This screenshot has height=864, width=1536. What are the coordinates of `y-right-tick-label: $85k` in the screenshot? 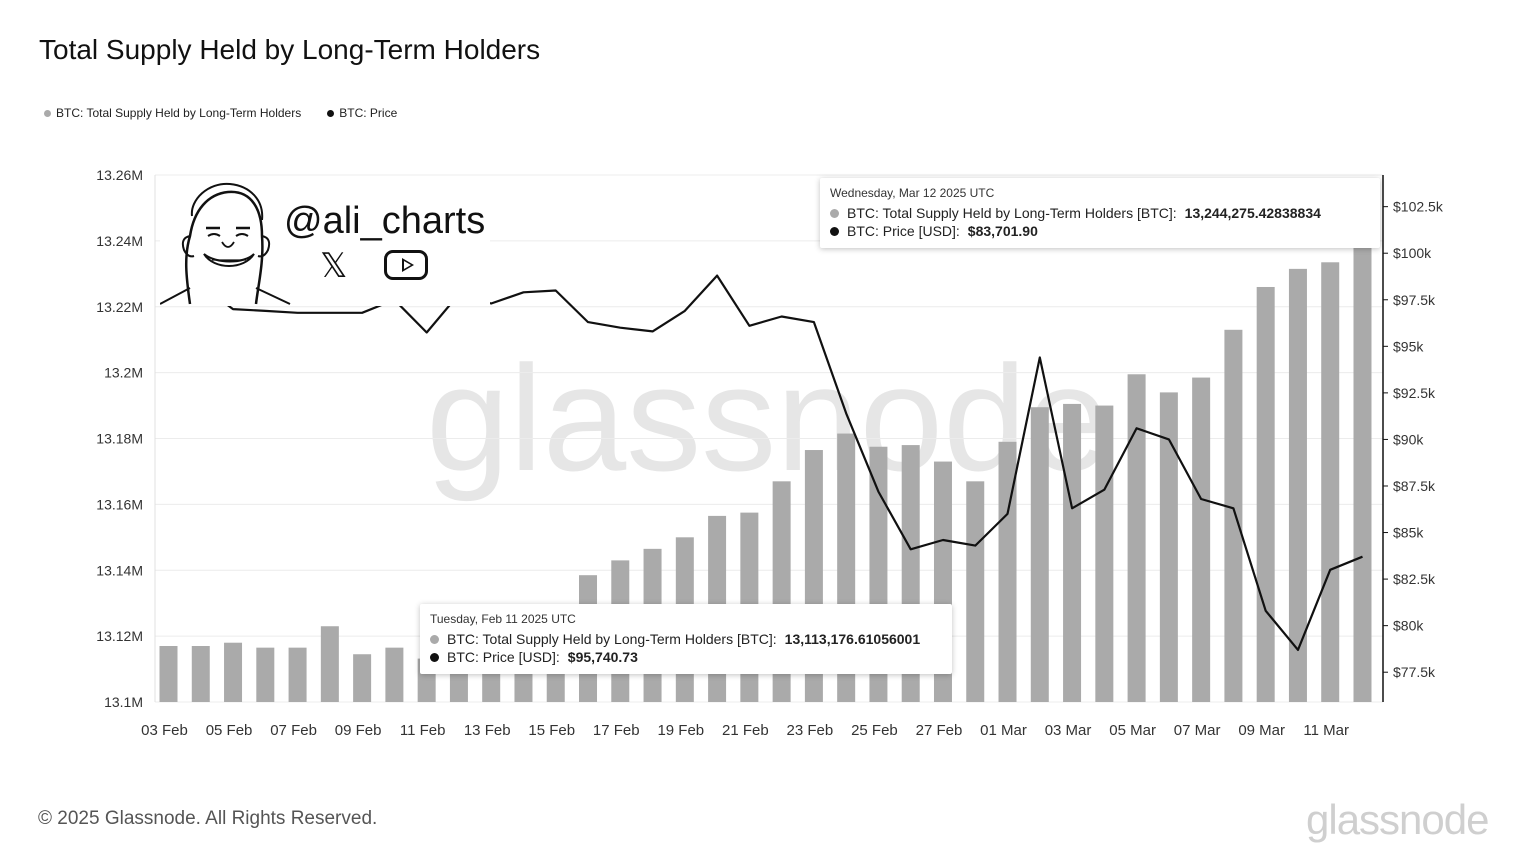 It's located at (1408, 533).